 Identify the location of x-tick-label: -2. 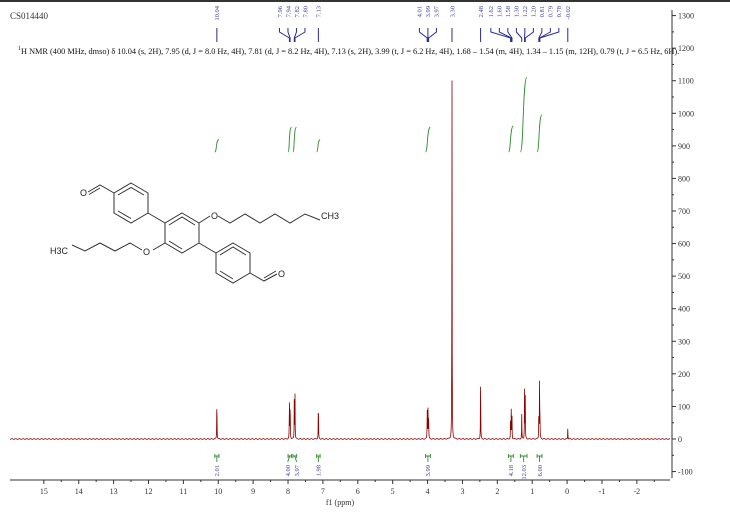
(637, 491).